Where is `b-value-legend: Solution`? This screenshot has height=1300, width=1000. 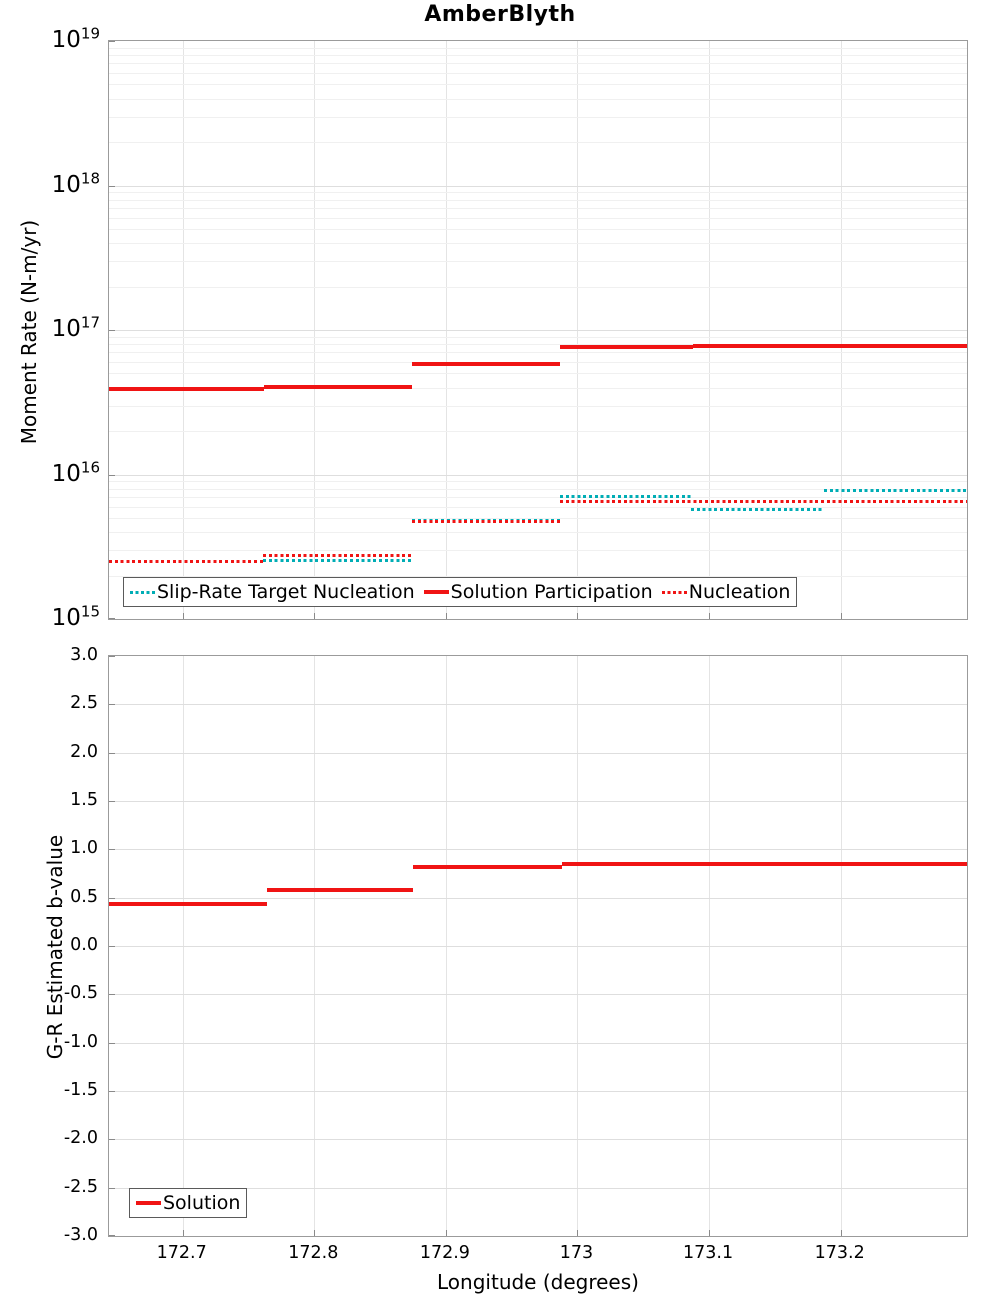
b-value-legend: Solution is located at coordinates (188, 1203).